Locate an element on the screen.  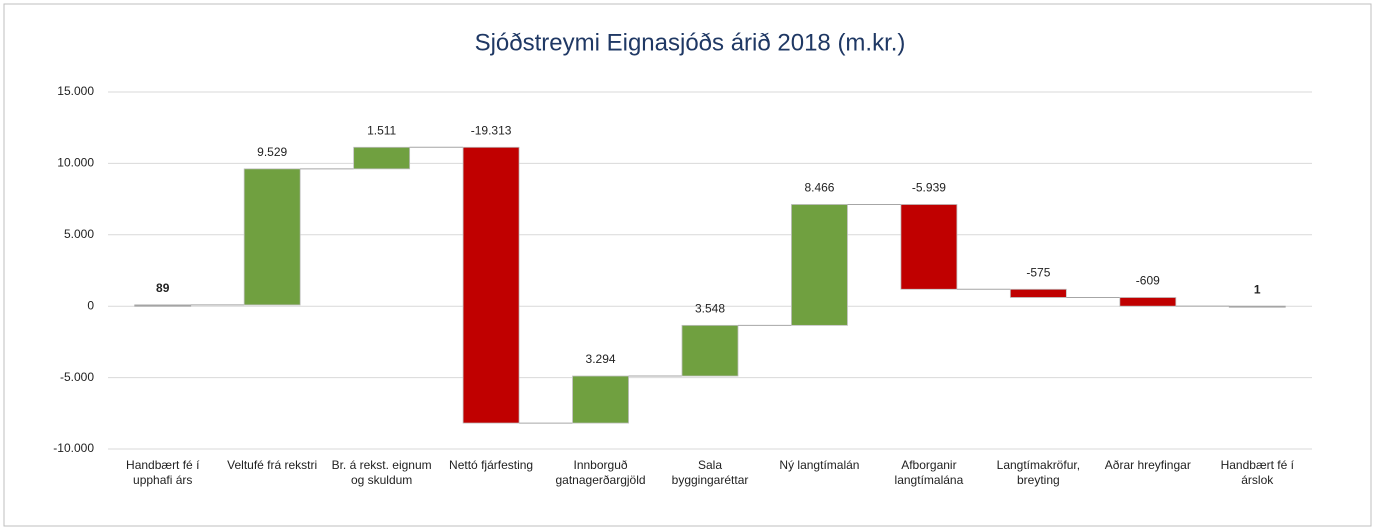
y-tick-label: -10.000 is located at coordinates (73, 448).